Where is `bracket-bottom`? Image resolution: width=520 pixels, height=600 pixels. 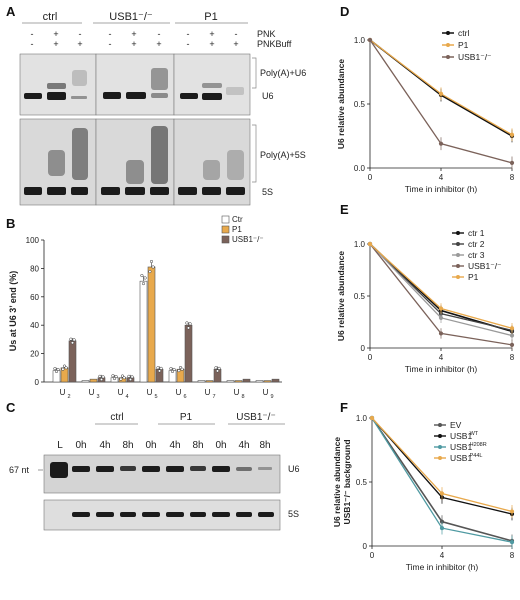
bracket-bottom is located at coordinates (254, 153).